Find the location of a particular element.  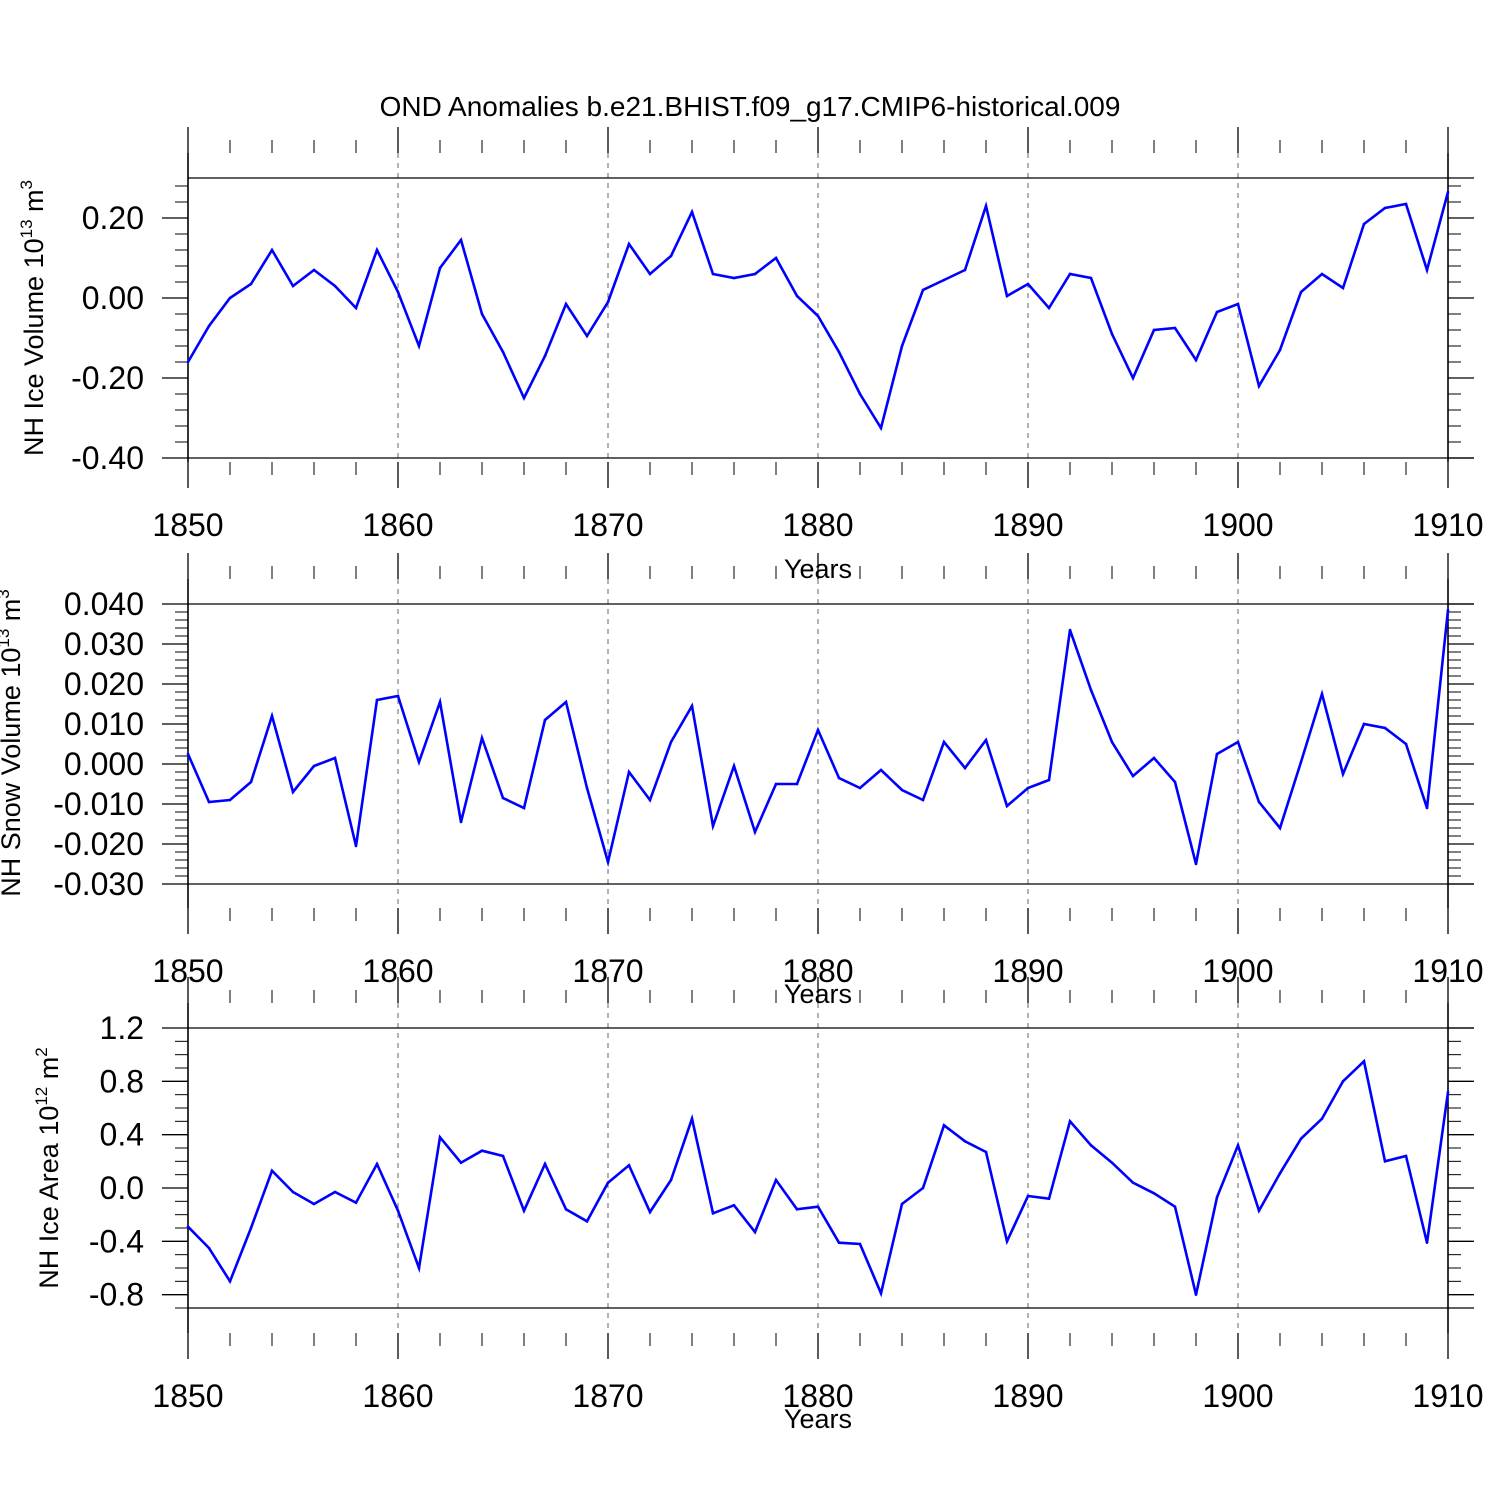

x-tick-label-ice-area: 1900 is located at coordinates (1237, 1396).